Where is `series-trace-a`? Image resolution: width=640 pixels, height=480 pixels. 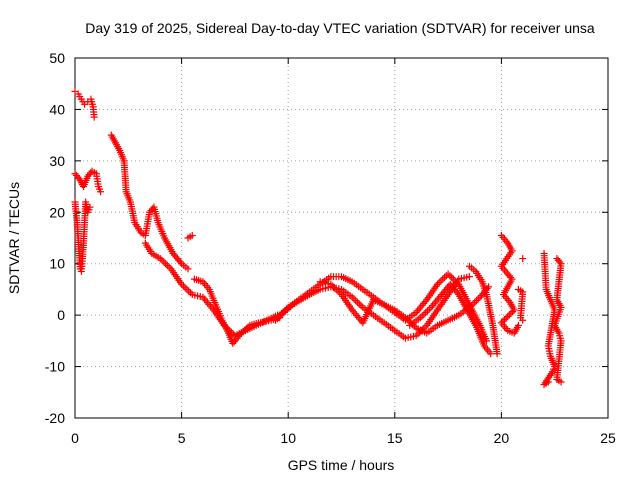 series-trace-a is located at coordinates (84, 104).